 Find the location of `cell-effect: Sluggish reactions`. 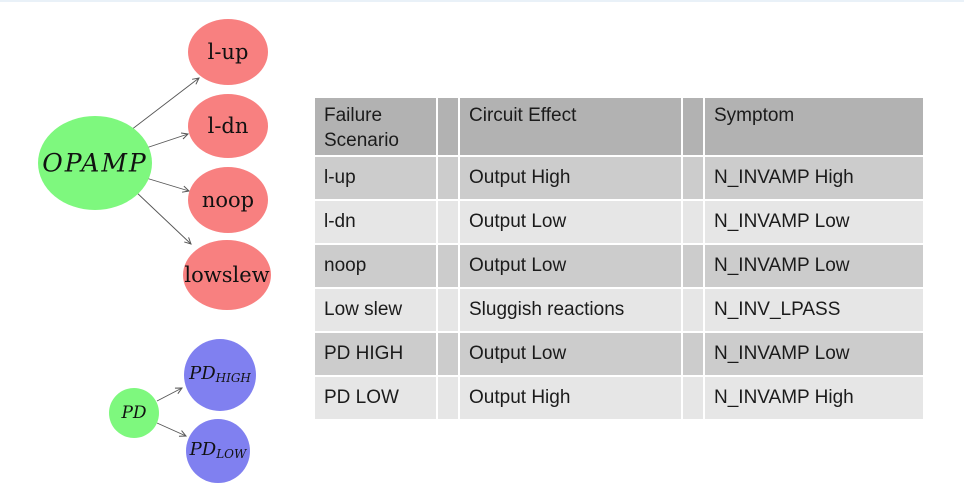

cell-effect: Sluggish reactions is located at coordinates (570, 310).